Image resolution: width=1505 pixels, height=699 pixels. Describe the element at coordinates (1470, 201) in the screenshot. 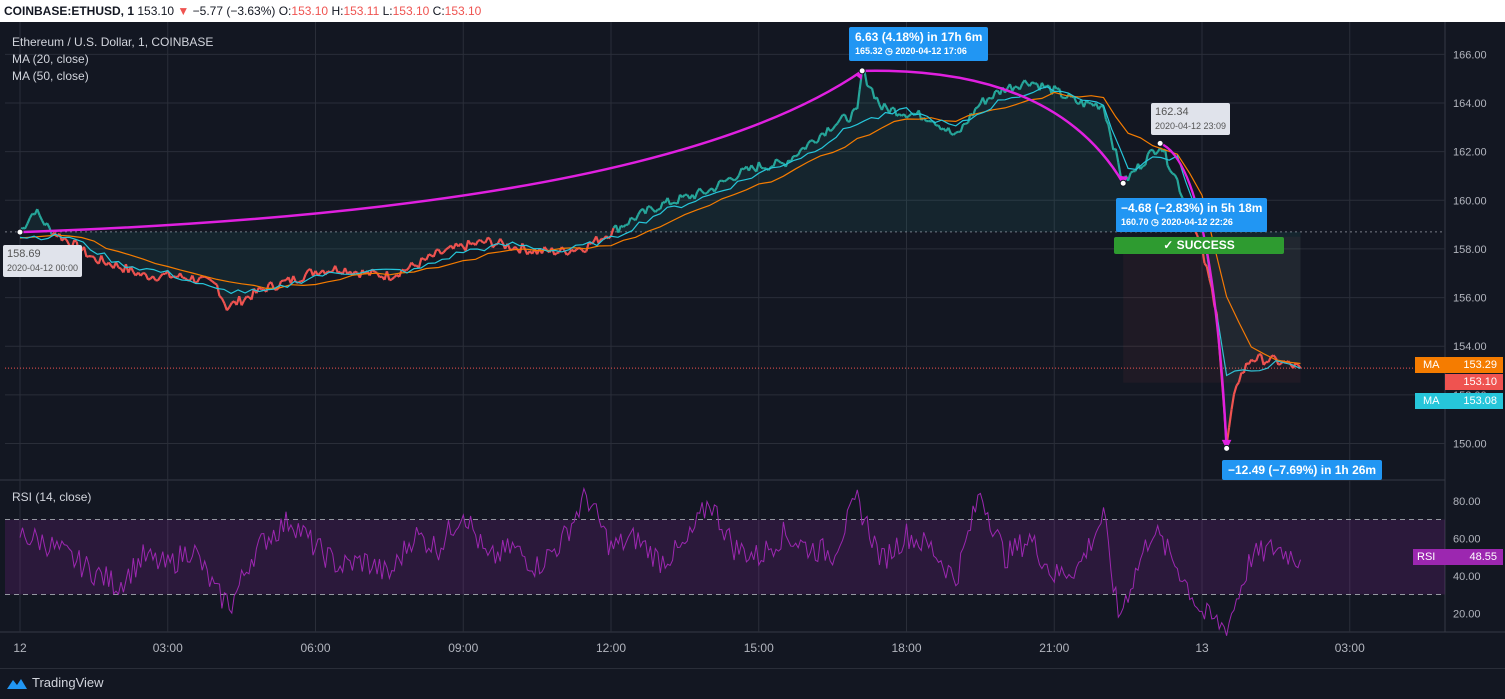

I see `y-tick-label: 160.00` at that location.